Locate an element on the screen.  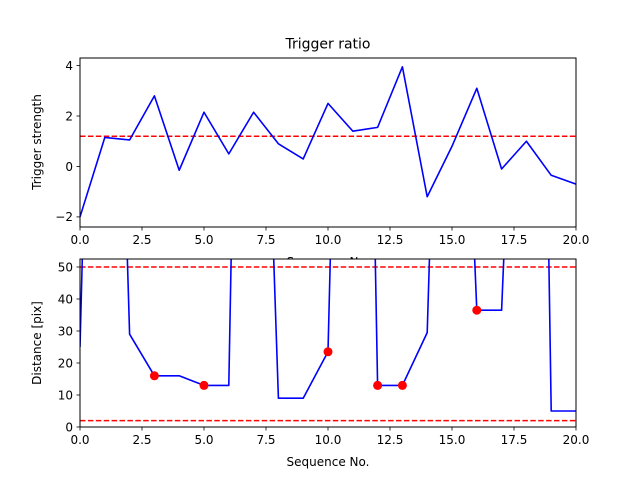
y-tick-label: 2 is located at coordinates (69, 116).